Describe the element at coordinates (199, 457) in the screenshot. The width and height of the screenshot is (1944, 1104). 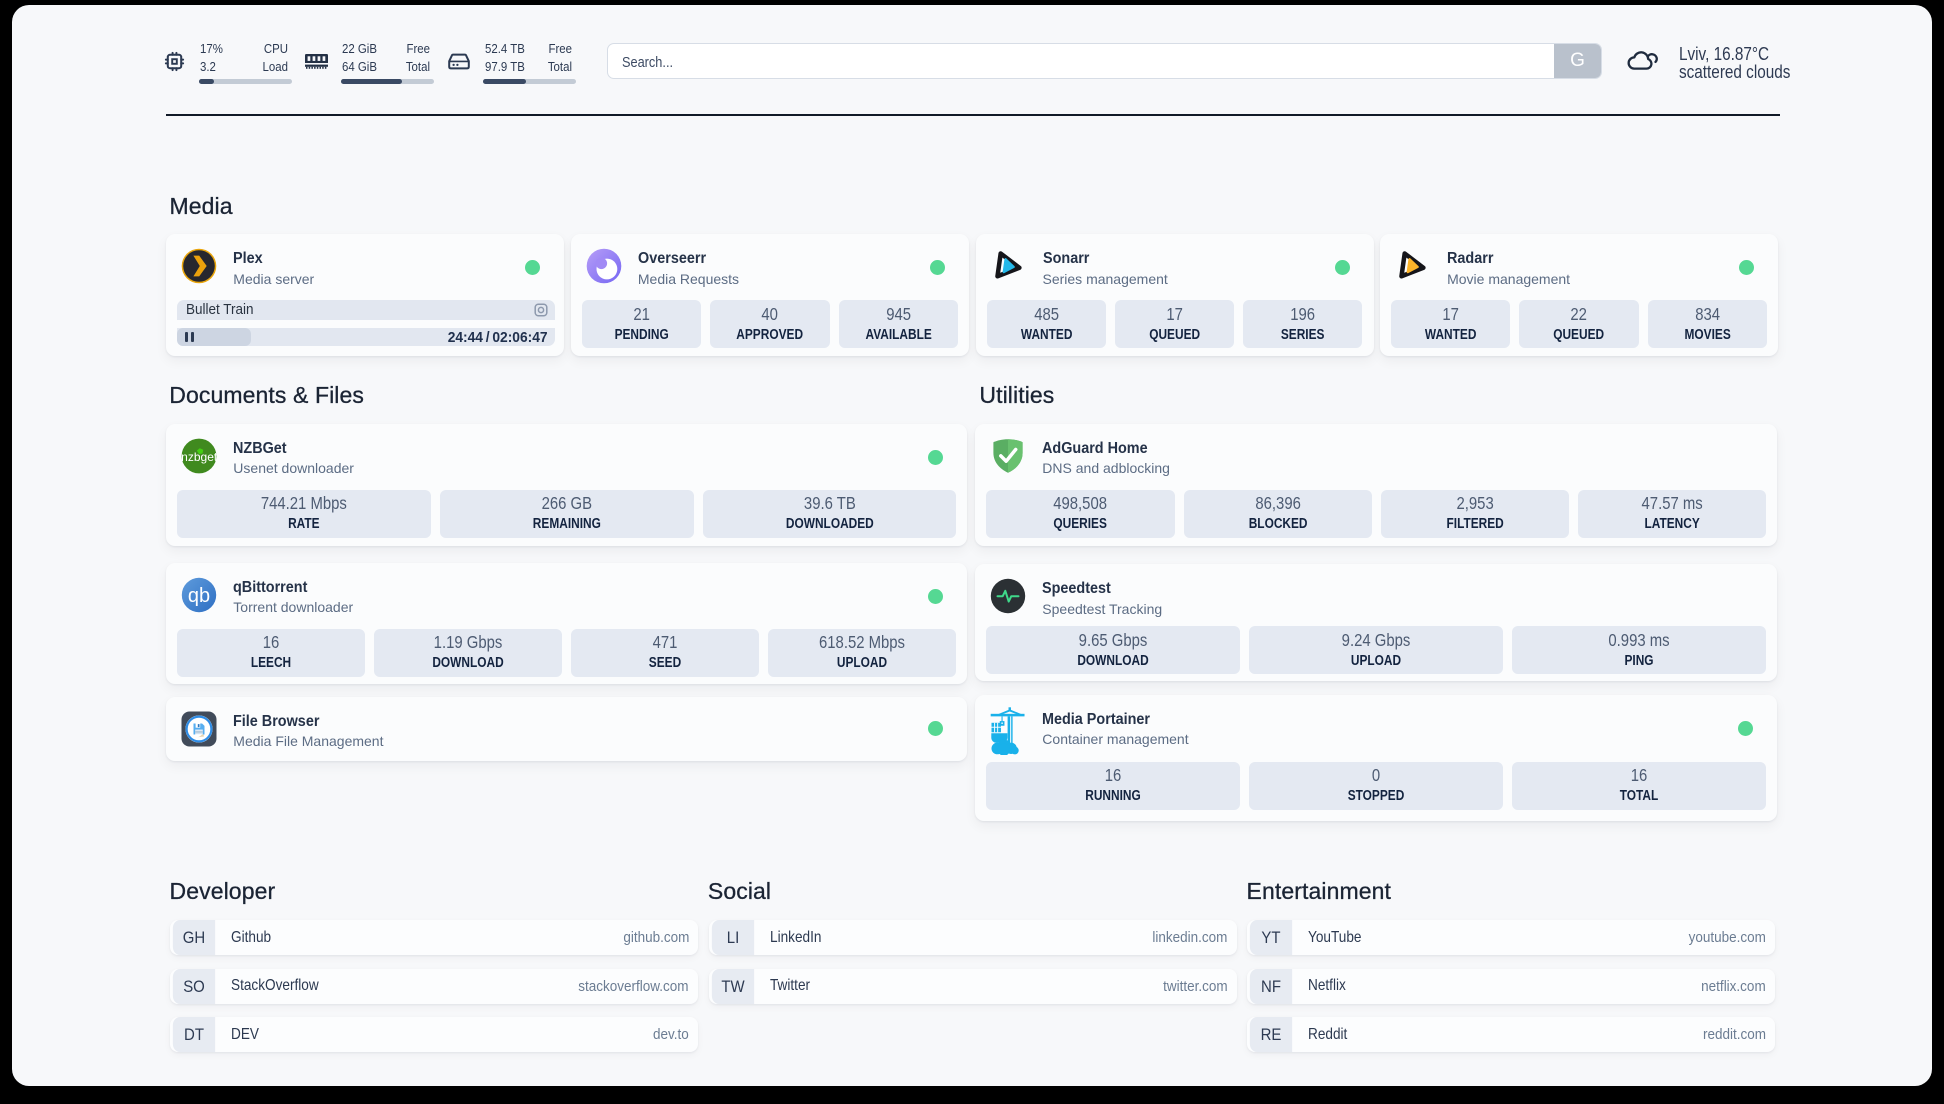
I see `svg-text: nzbget` at that location.